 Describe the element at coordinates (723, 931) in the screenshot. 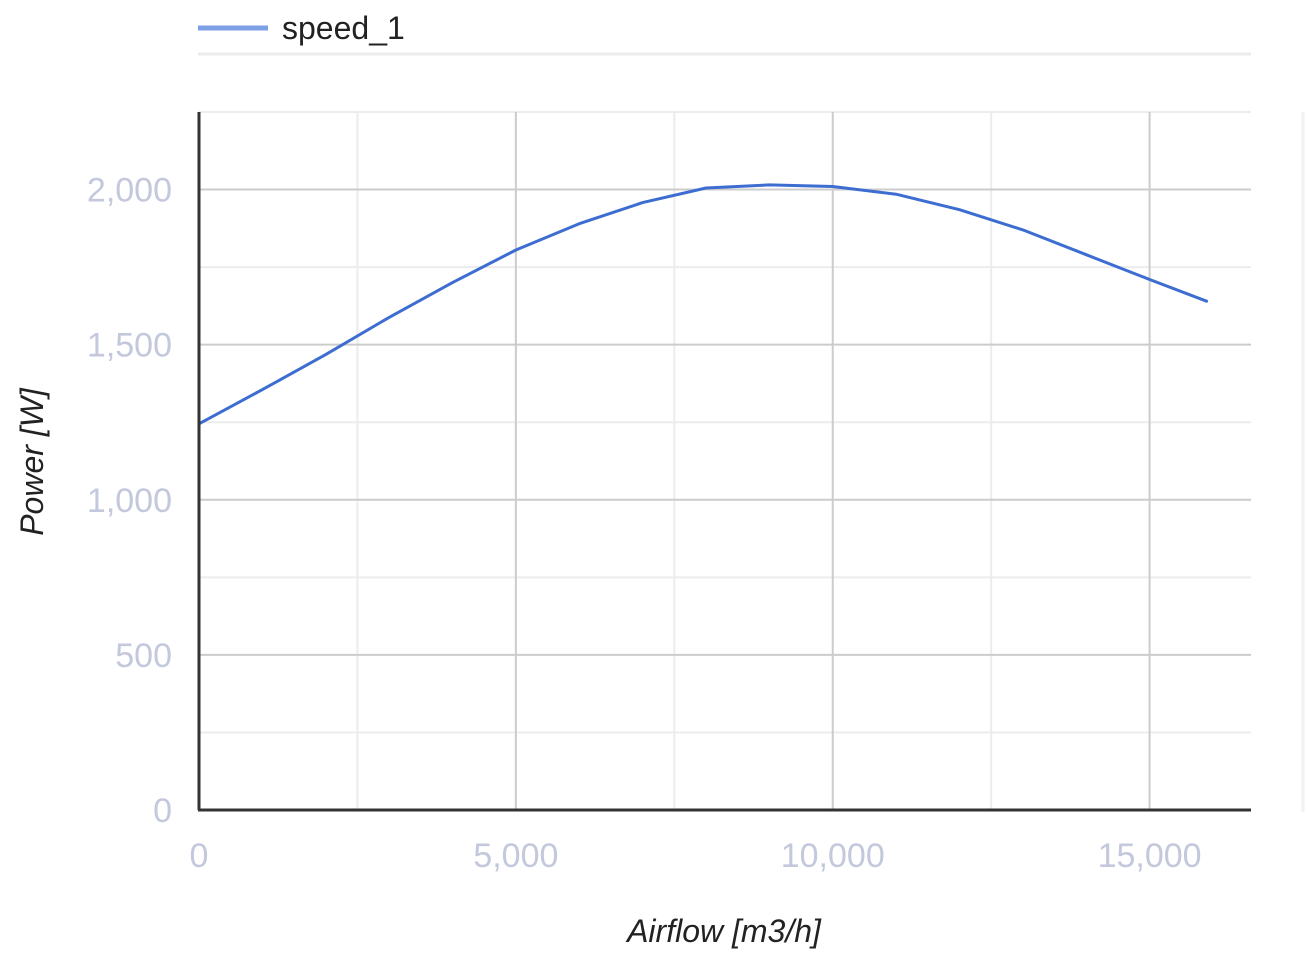

I see `x-axis-title: Airflow [m3/h]` at that location.